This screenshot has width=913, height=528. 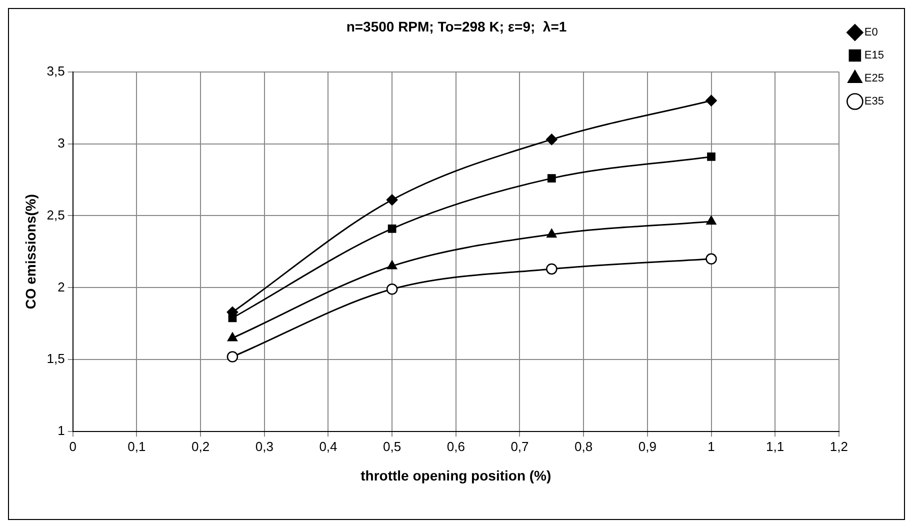 I want to click on x-axis-title: throttle opening position (%), so click(x=456, y=475).